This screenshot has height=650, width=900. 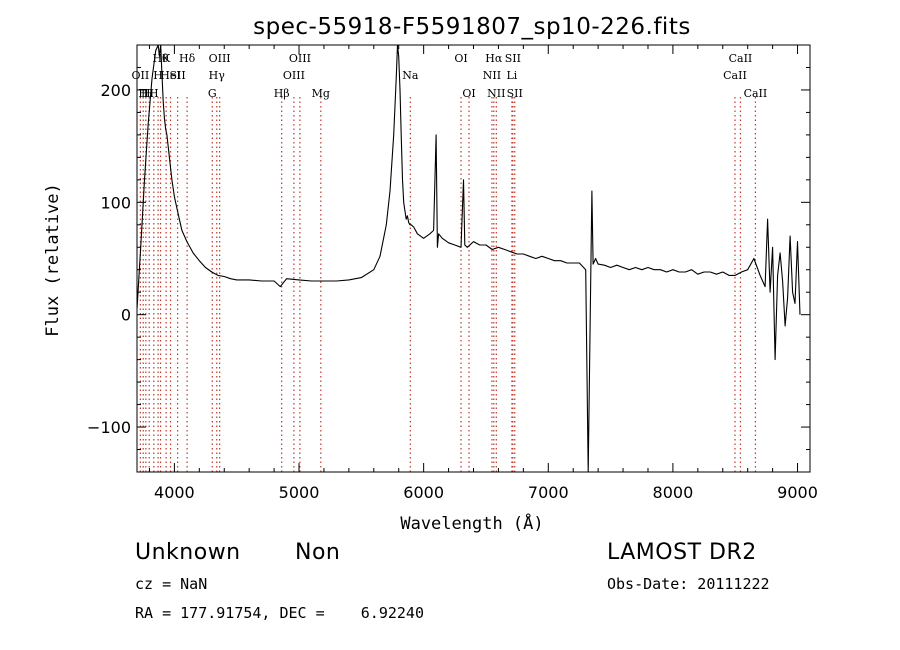 What do you see at coordinates (688, 584) in the screenshot?
I see `obs-date-text: Obs-Date: 20111222` at bounding box center [688, 584].